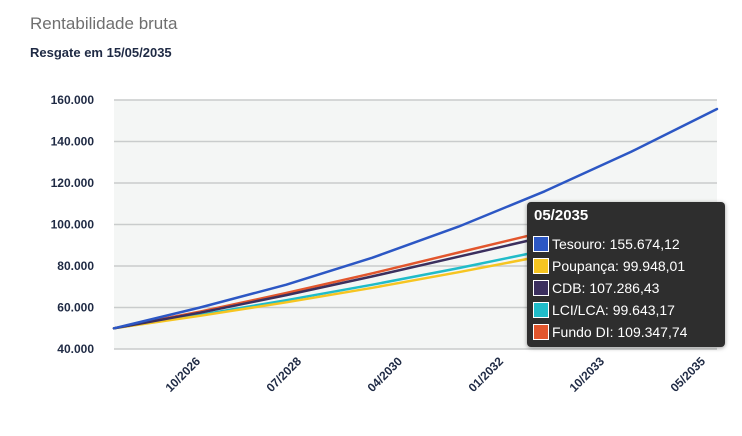 Image resolution: width=742 pixels, height=436 pixels. I want to click on y-tick-label: 140.000, so click(73, 142).